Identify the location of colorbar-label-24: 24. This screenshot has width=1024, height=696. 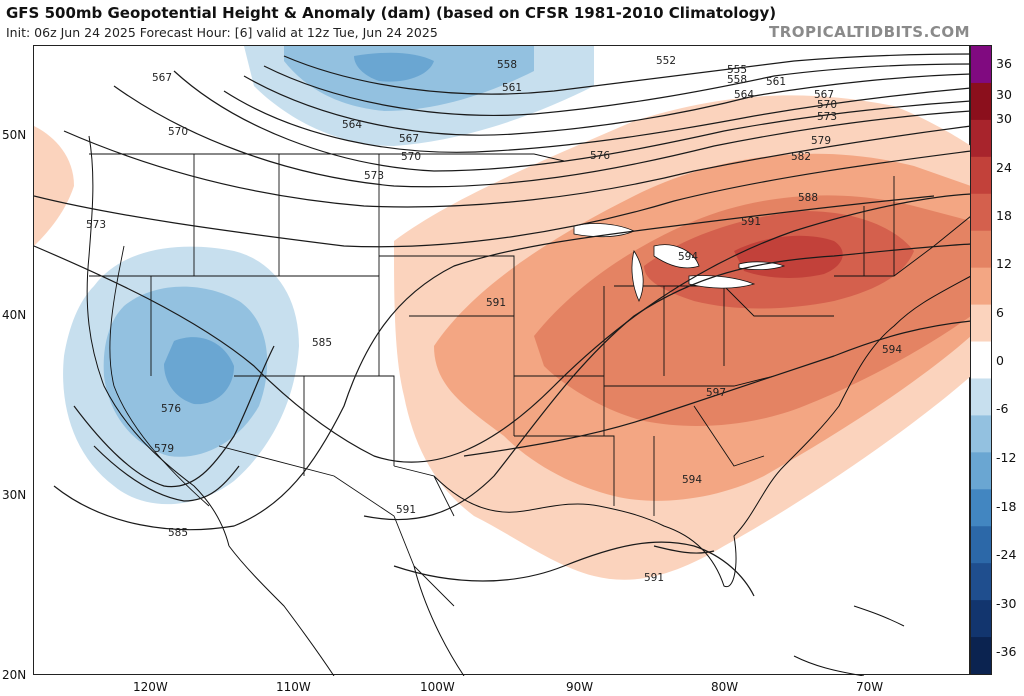
(1004, 167).